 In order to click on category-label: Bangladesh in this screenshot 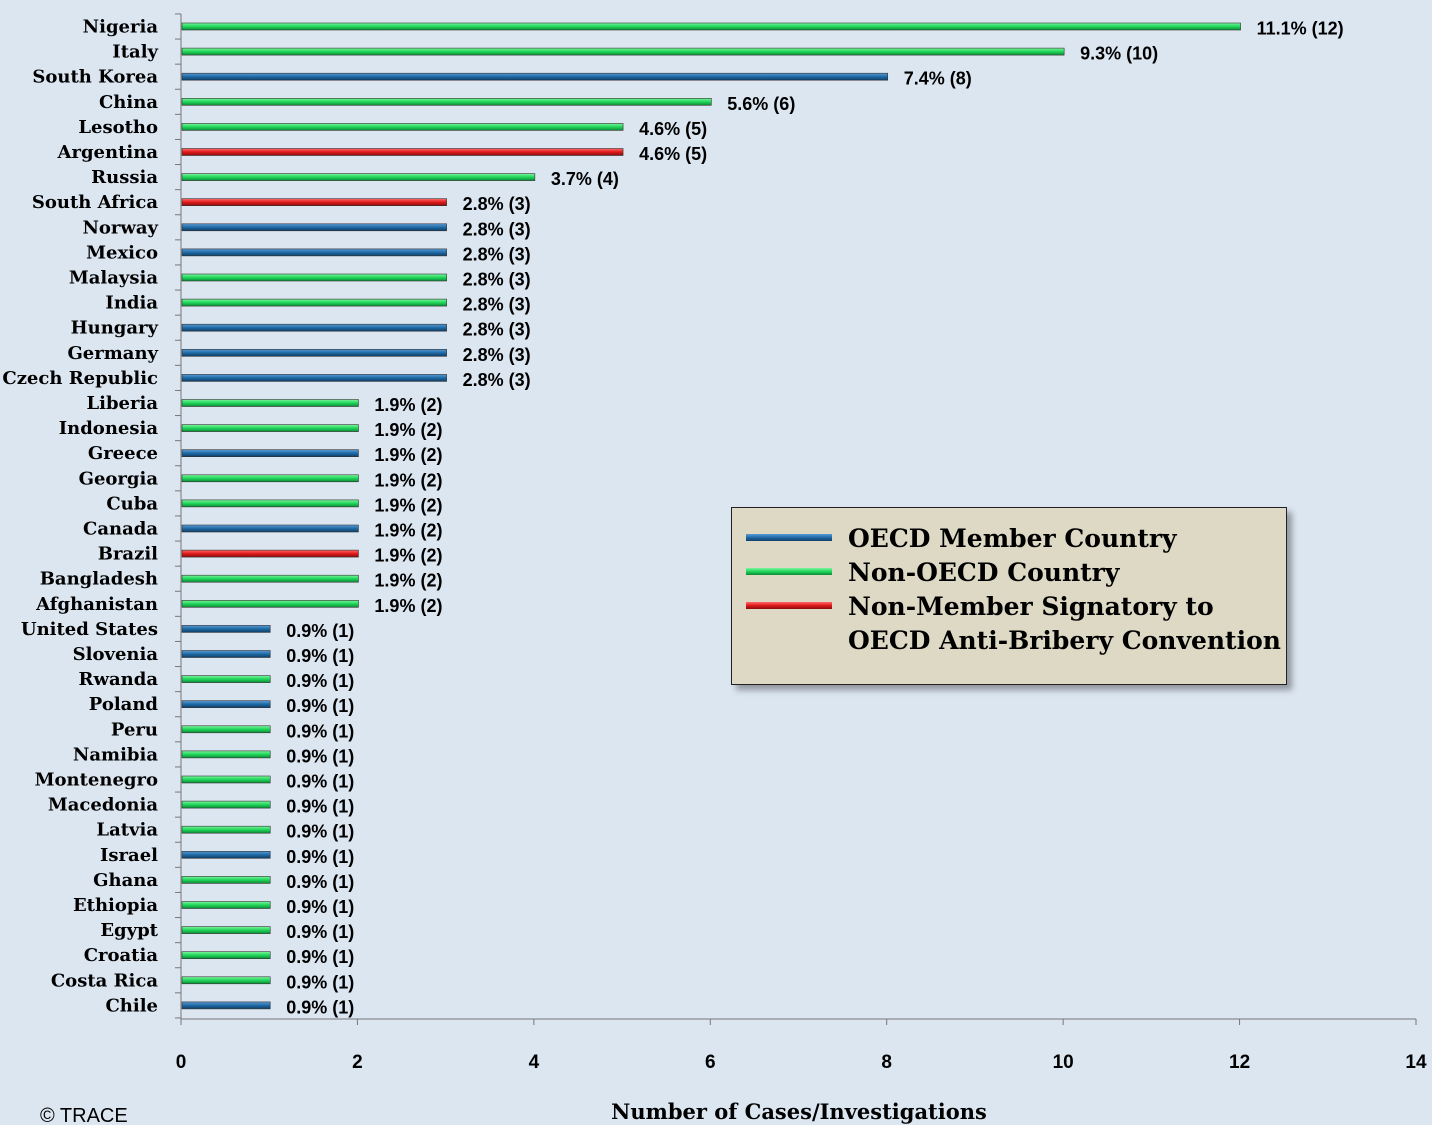, I will do `click(99, 579)`.